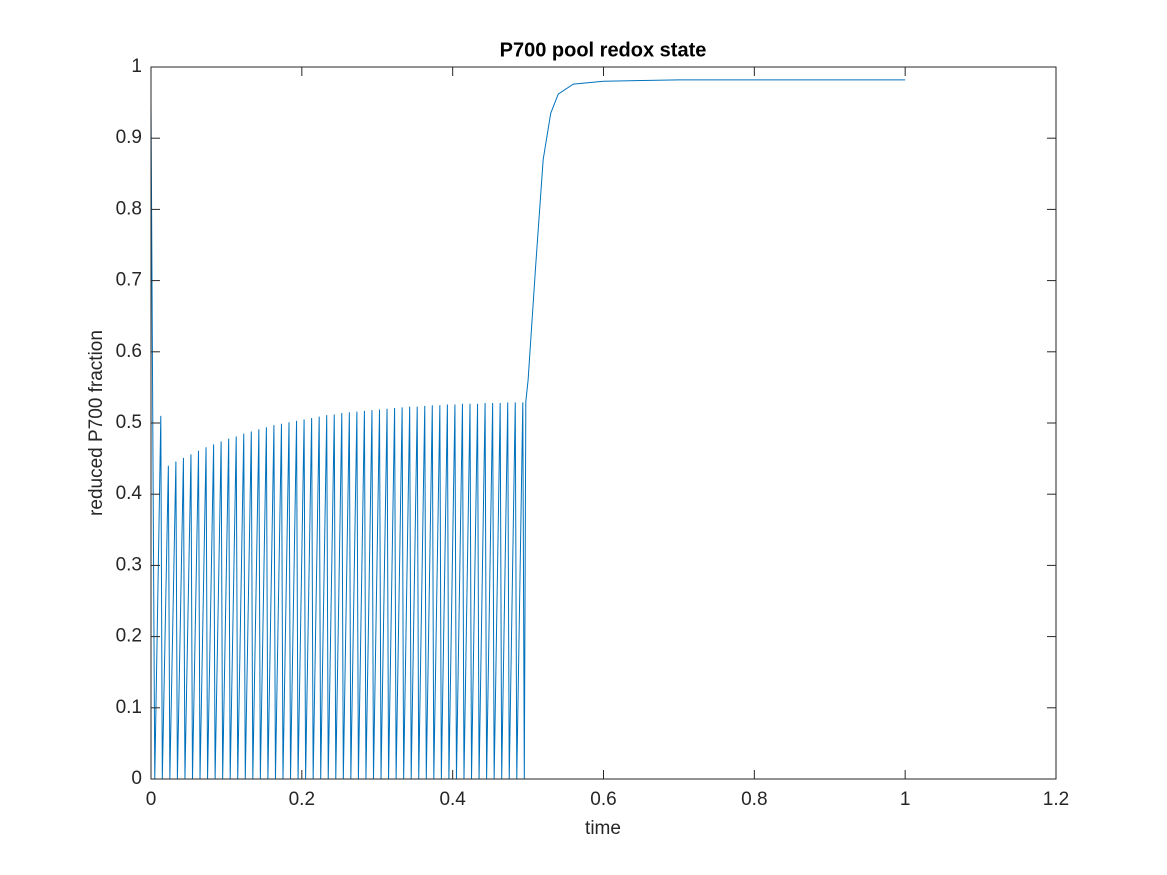  What do you see at coordinates (136, 778) in the screenshot?
I see `y-tick-label: 0` at bounding box center [136, 778].